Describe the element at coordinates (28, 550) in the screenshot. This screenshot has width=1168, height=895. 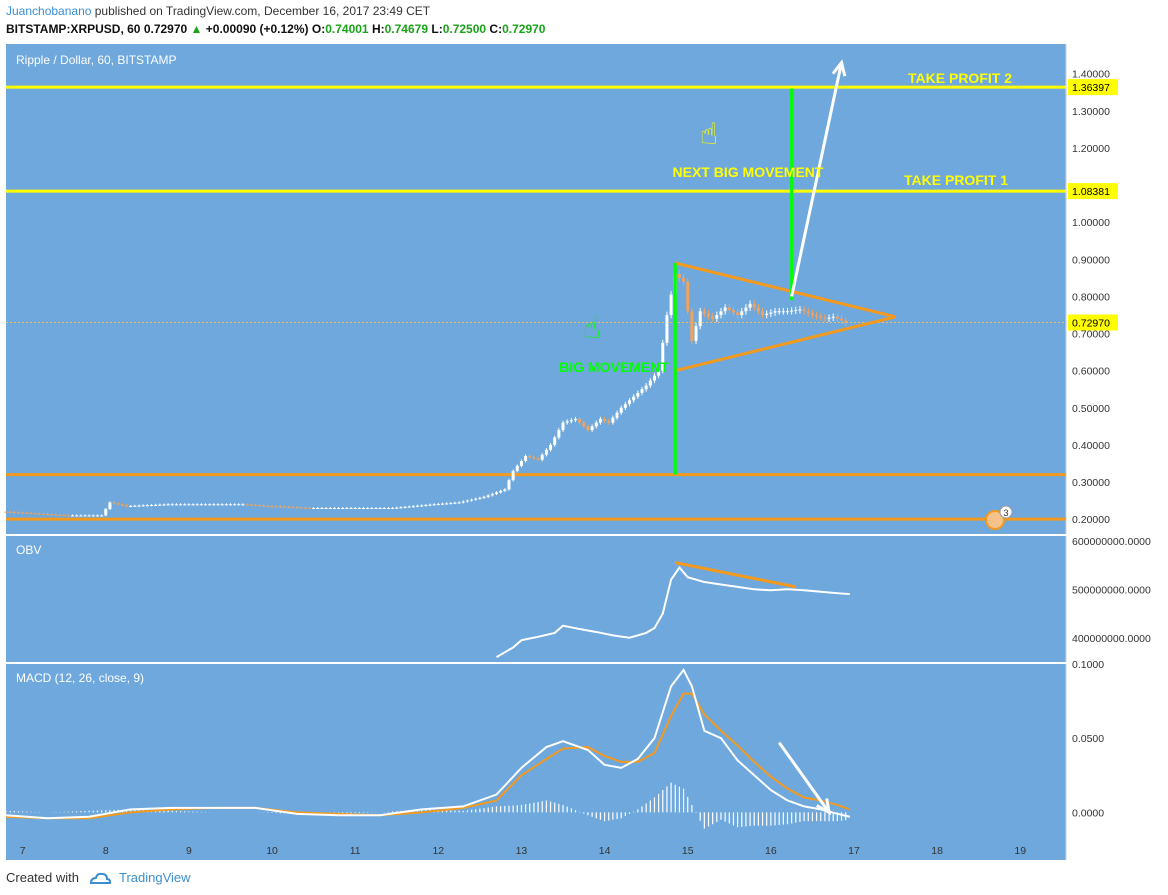
I see `obv-label: OBV` at that location.